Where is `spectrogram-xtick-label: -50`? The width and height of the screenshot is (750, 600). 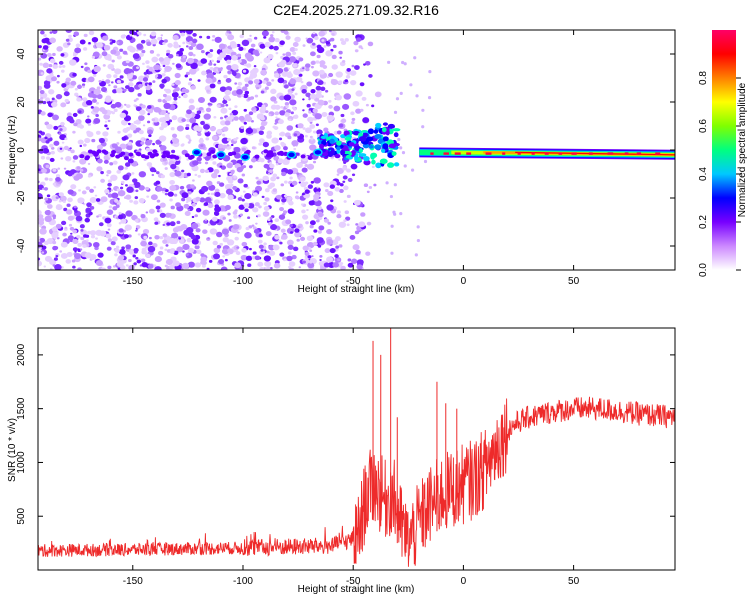
spectrogram-xtick-label: -50 is located at coordinates (353, 281).